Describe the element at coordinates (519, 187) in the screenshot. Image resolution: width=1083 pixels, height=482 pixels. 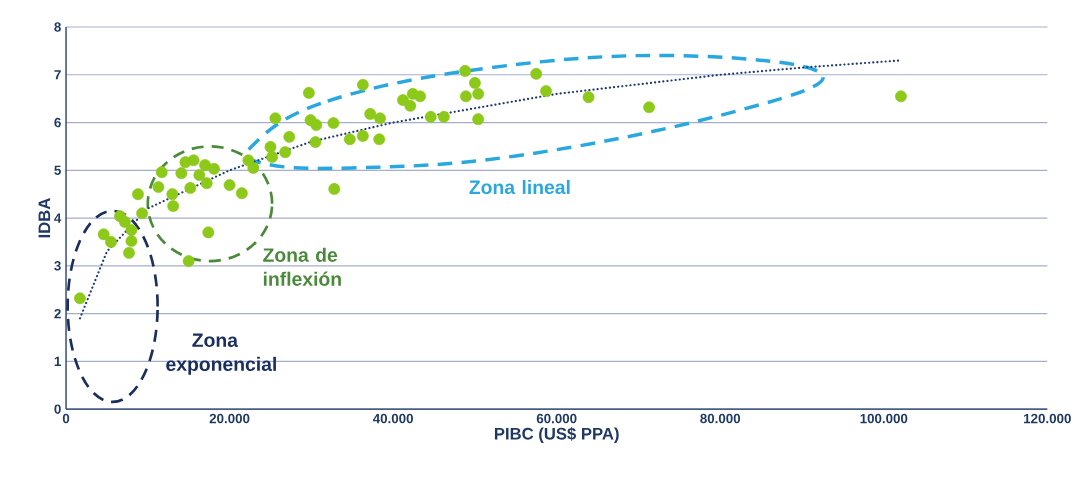
I see `annotation: Zona lineal` at that location.